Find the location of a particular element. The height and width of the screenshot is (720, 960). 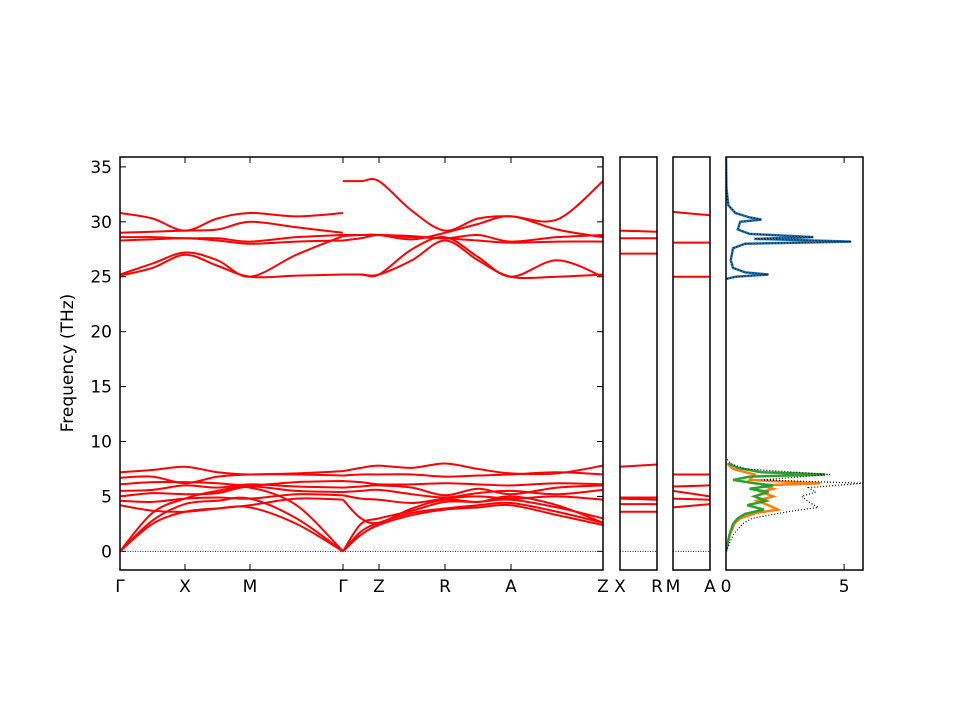

y-tick-label: 5 is located at coordinates (106, 497).